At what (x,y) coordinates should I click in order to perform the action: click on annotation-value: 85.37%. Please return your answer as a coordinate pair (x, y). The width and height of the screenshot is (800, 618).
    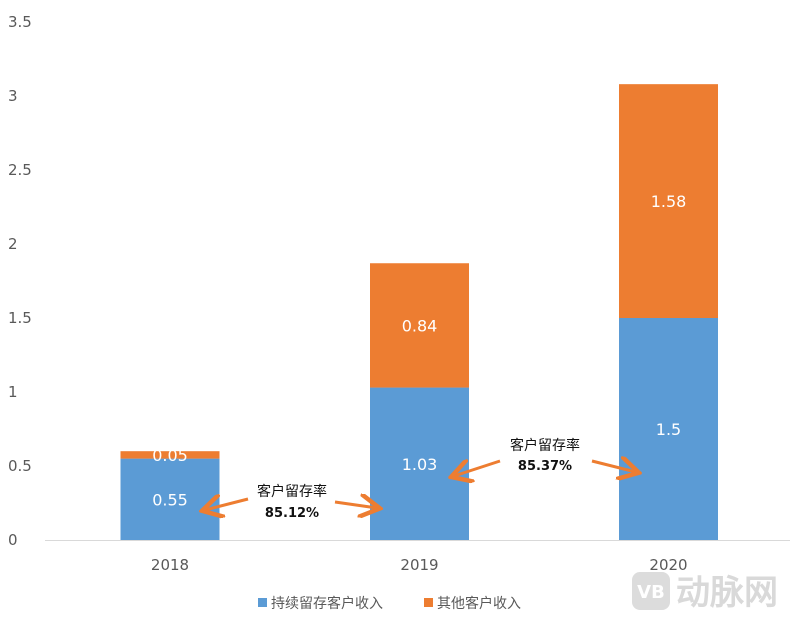
    Looking at the image, I should click on (545, 466).